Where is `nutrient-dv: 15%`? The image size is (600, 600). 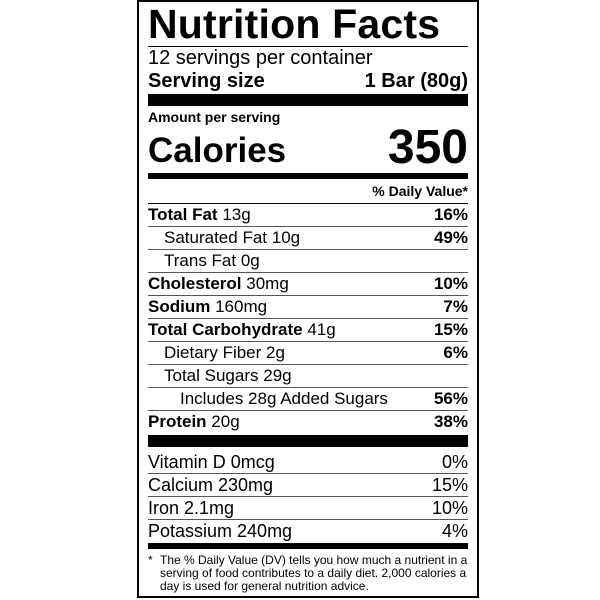
nutrient-dv: 15% is located at coordinates (450, 329).